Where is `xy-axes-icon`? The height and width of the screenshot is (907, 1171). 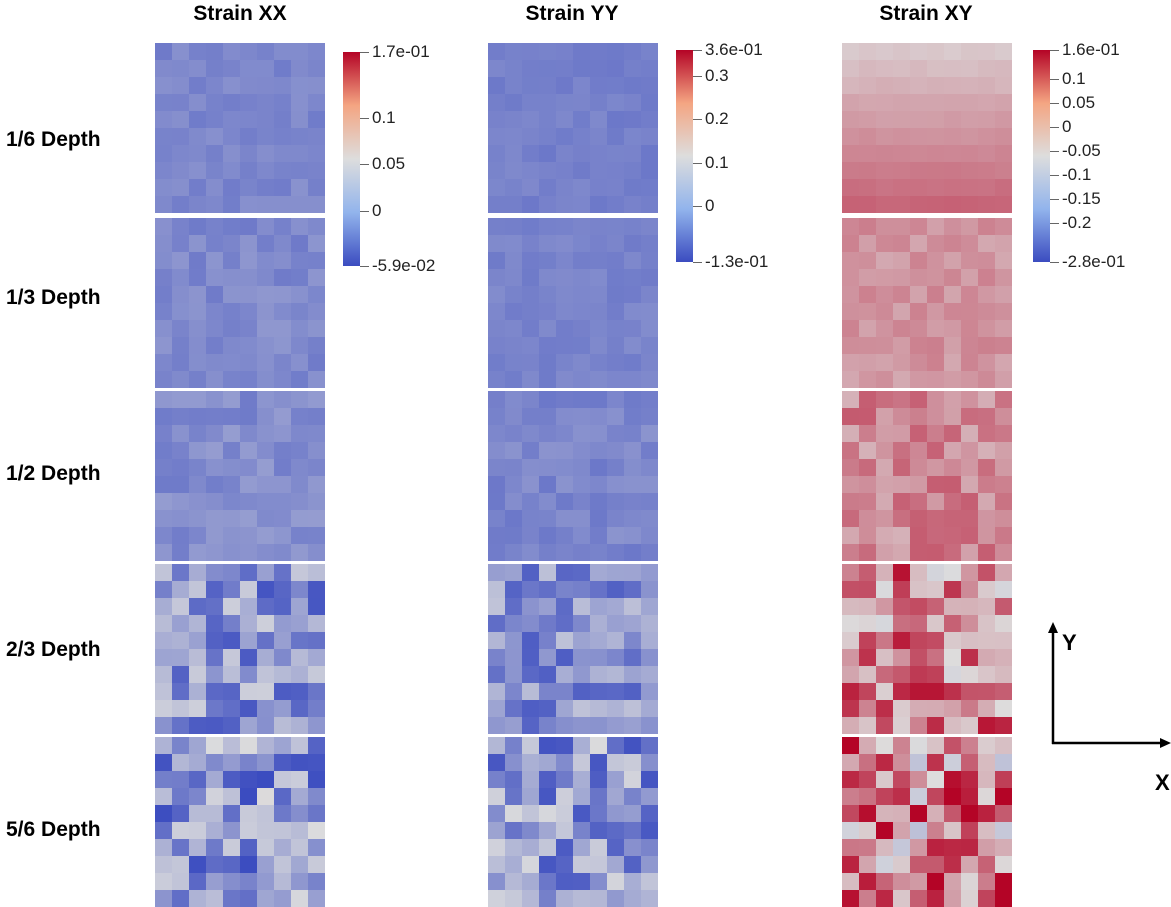
xy-axes-icon is located at coordinates (1109, 685).